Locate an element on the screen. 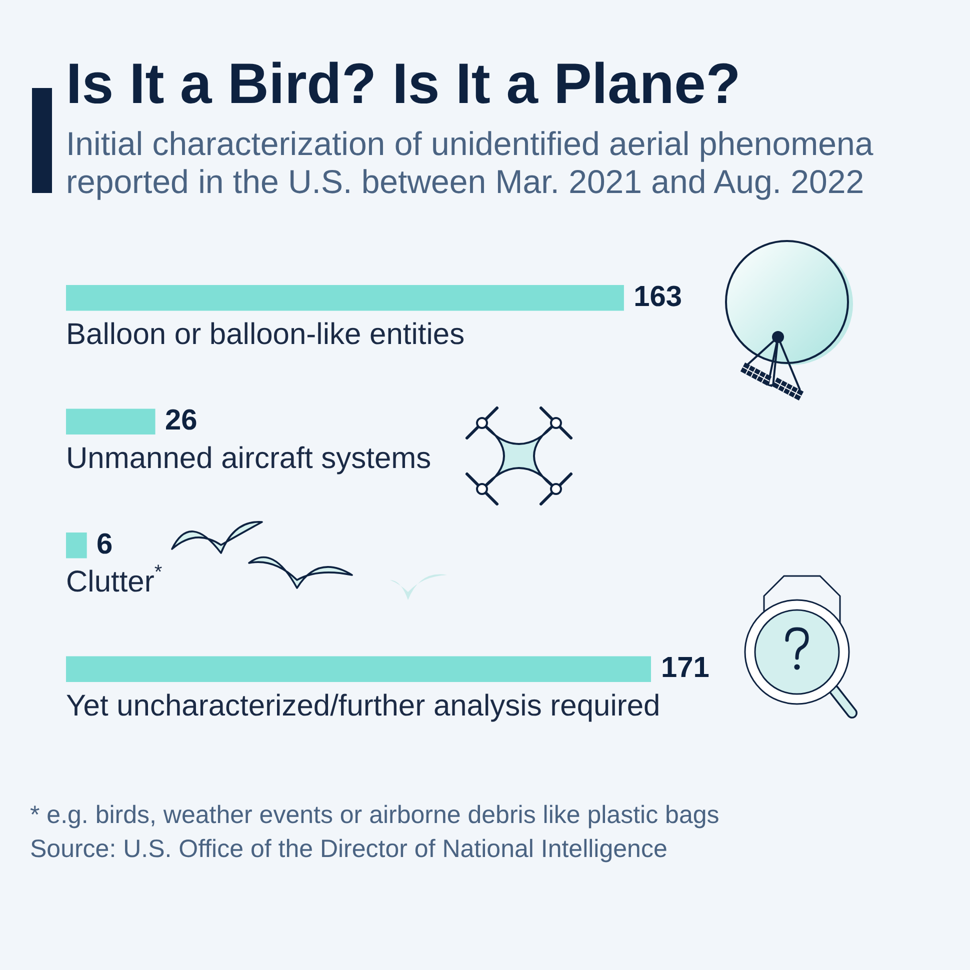 Image resolution: width=970 pixels, height=970 pixels. source-note: Source: U.S. Office of the Director of National Intelligence is located at coordinates (349, 849).